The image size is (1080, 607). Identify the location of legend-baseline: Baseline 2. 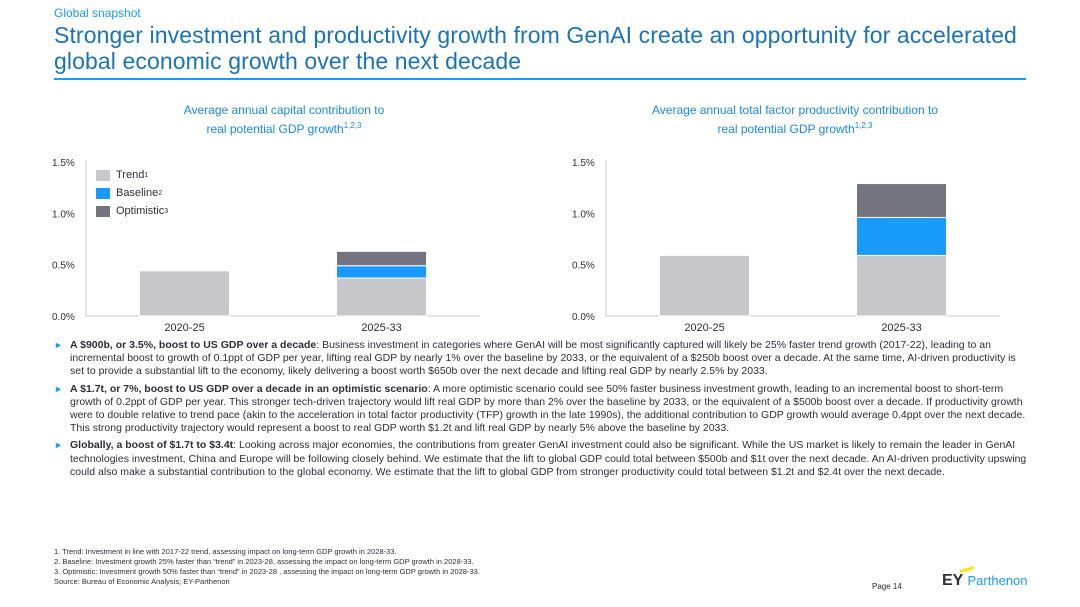
(132, 193).